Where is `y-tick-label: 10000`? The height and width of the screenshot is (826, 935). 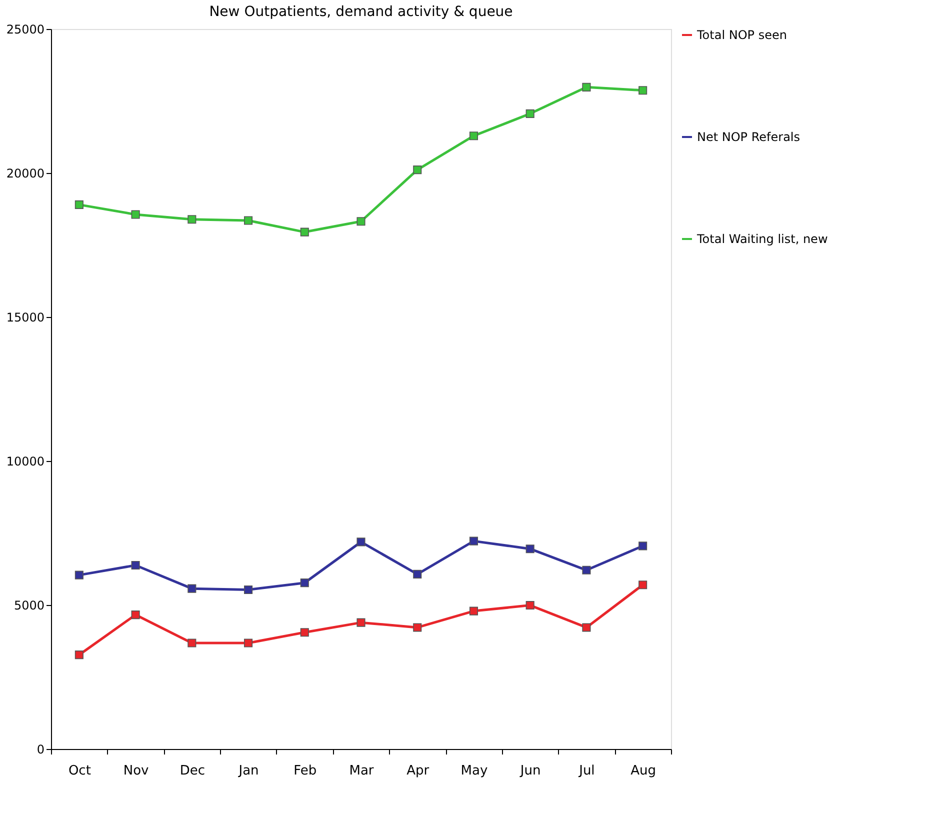
y-tick-label: 10000 is located at coordinates (25, 461).